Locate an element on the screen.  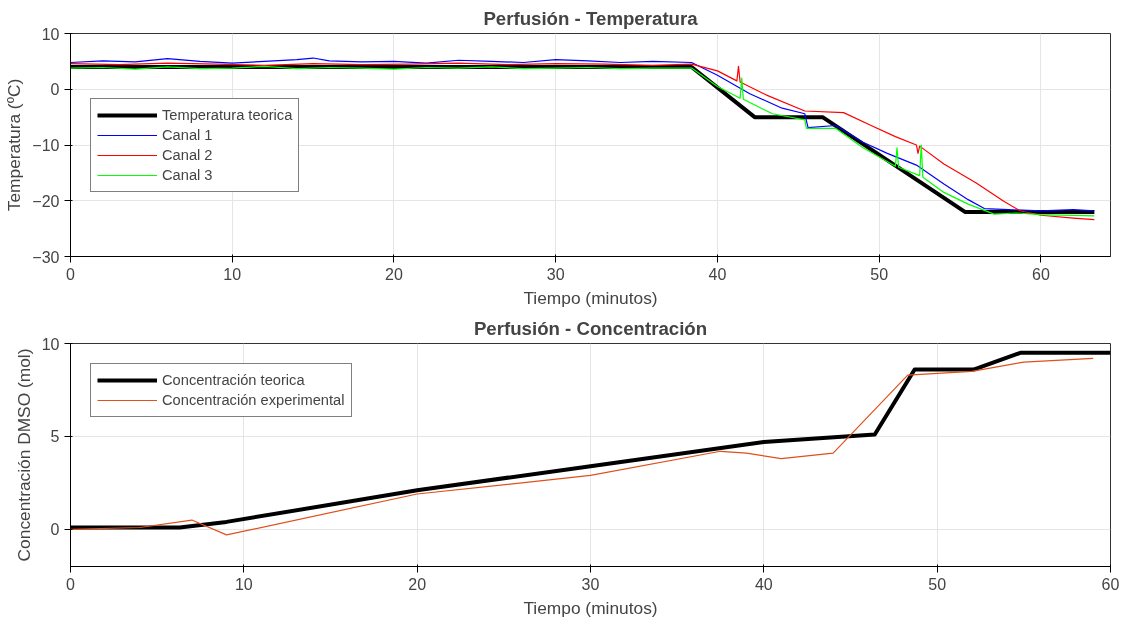
y-tick-label: −30 is located at coordinates (46, 257).